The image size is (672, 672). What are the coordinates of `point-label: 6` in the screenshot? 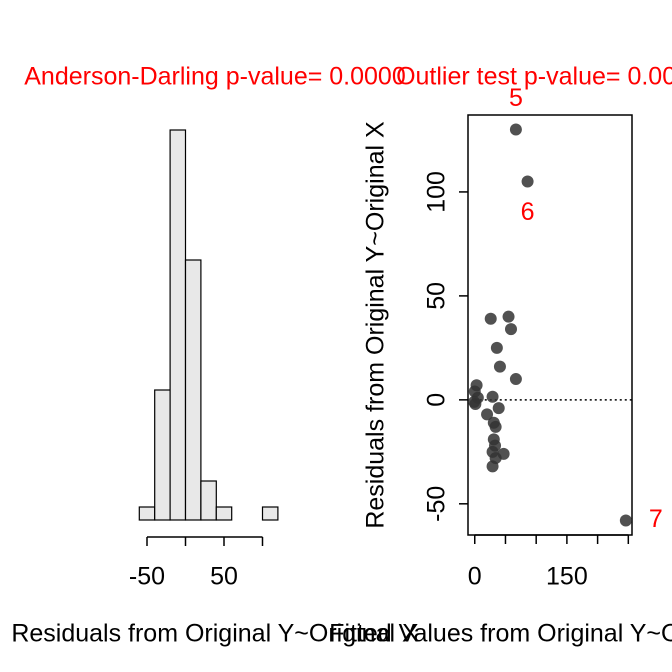 It's located at (528, 212).